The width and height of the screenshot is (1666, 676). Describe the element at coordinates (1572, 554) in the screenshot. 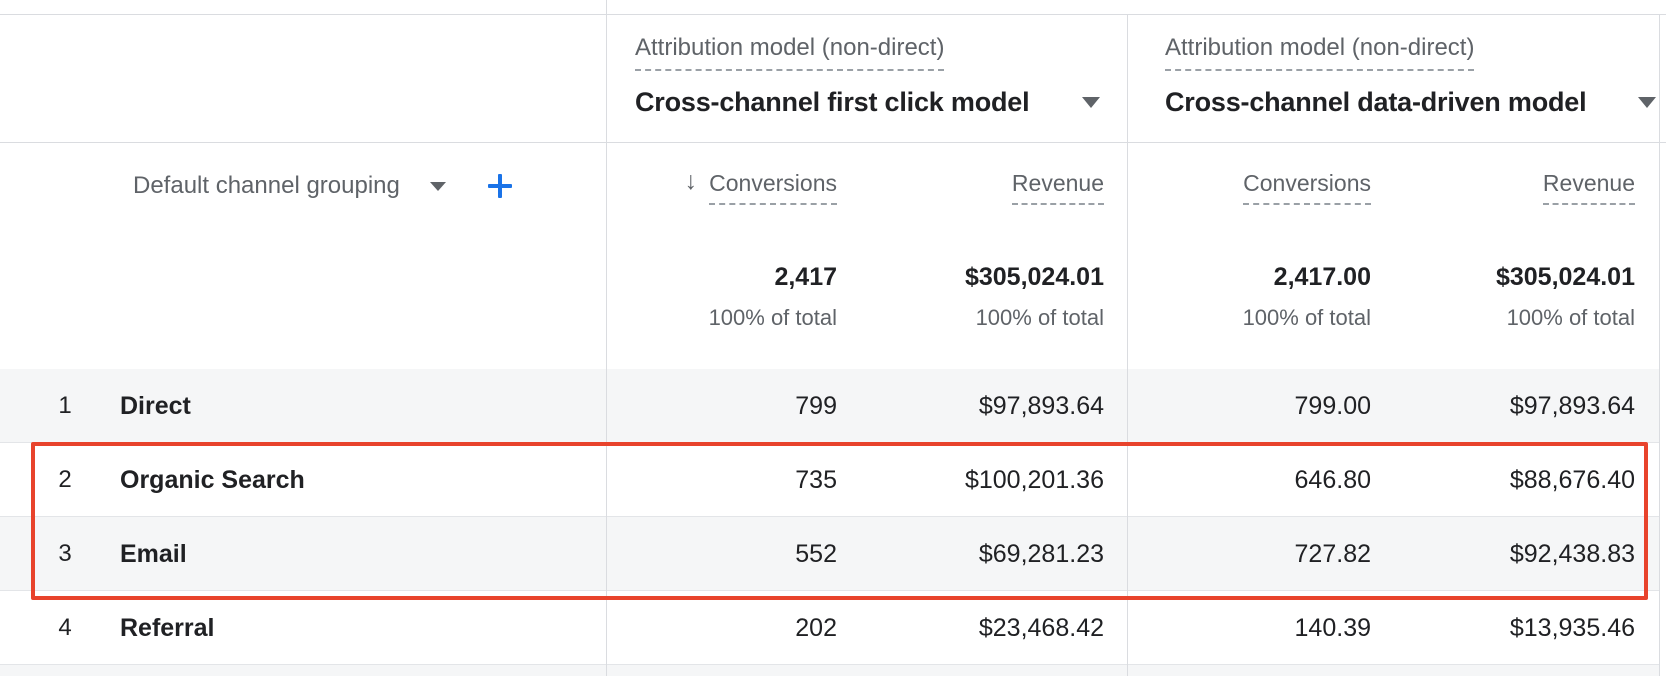

I see `cell-revenue-data-driven: $92,438.83` at that location.